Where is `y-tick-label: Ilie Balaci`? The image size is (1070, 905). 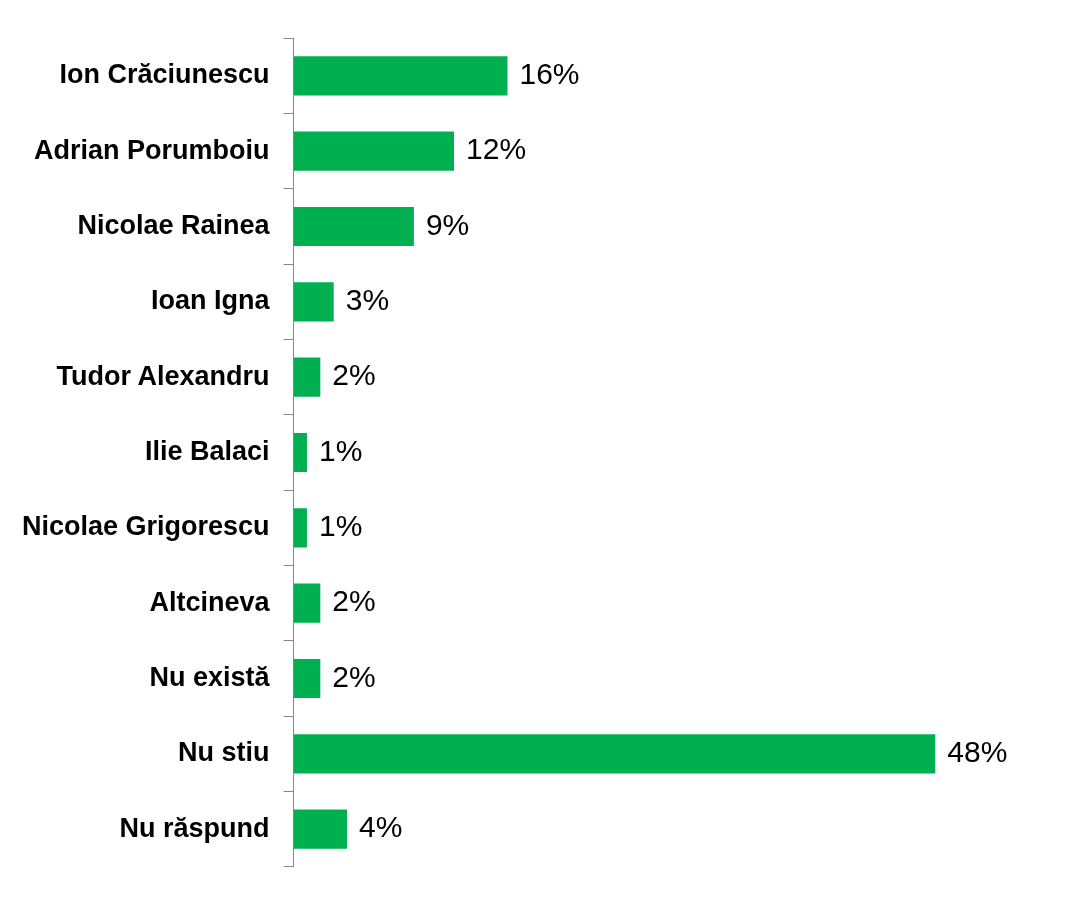 y-tick-label: Ilie Balaci is located at coordinates (207, 450).